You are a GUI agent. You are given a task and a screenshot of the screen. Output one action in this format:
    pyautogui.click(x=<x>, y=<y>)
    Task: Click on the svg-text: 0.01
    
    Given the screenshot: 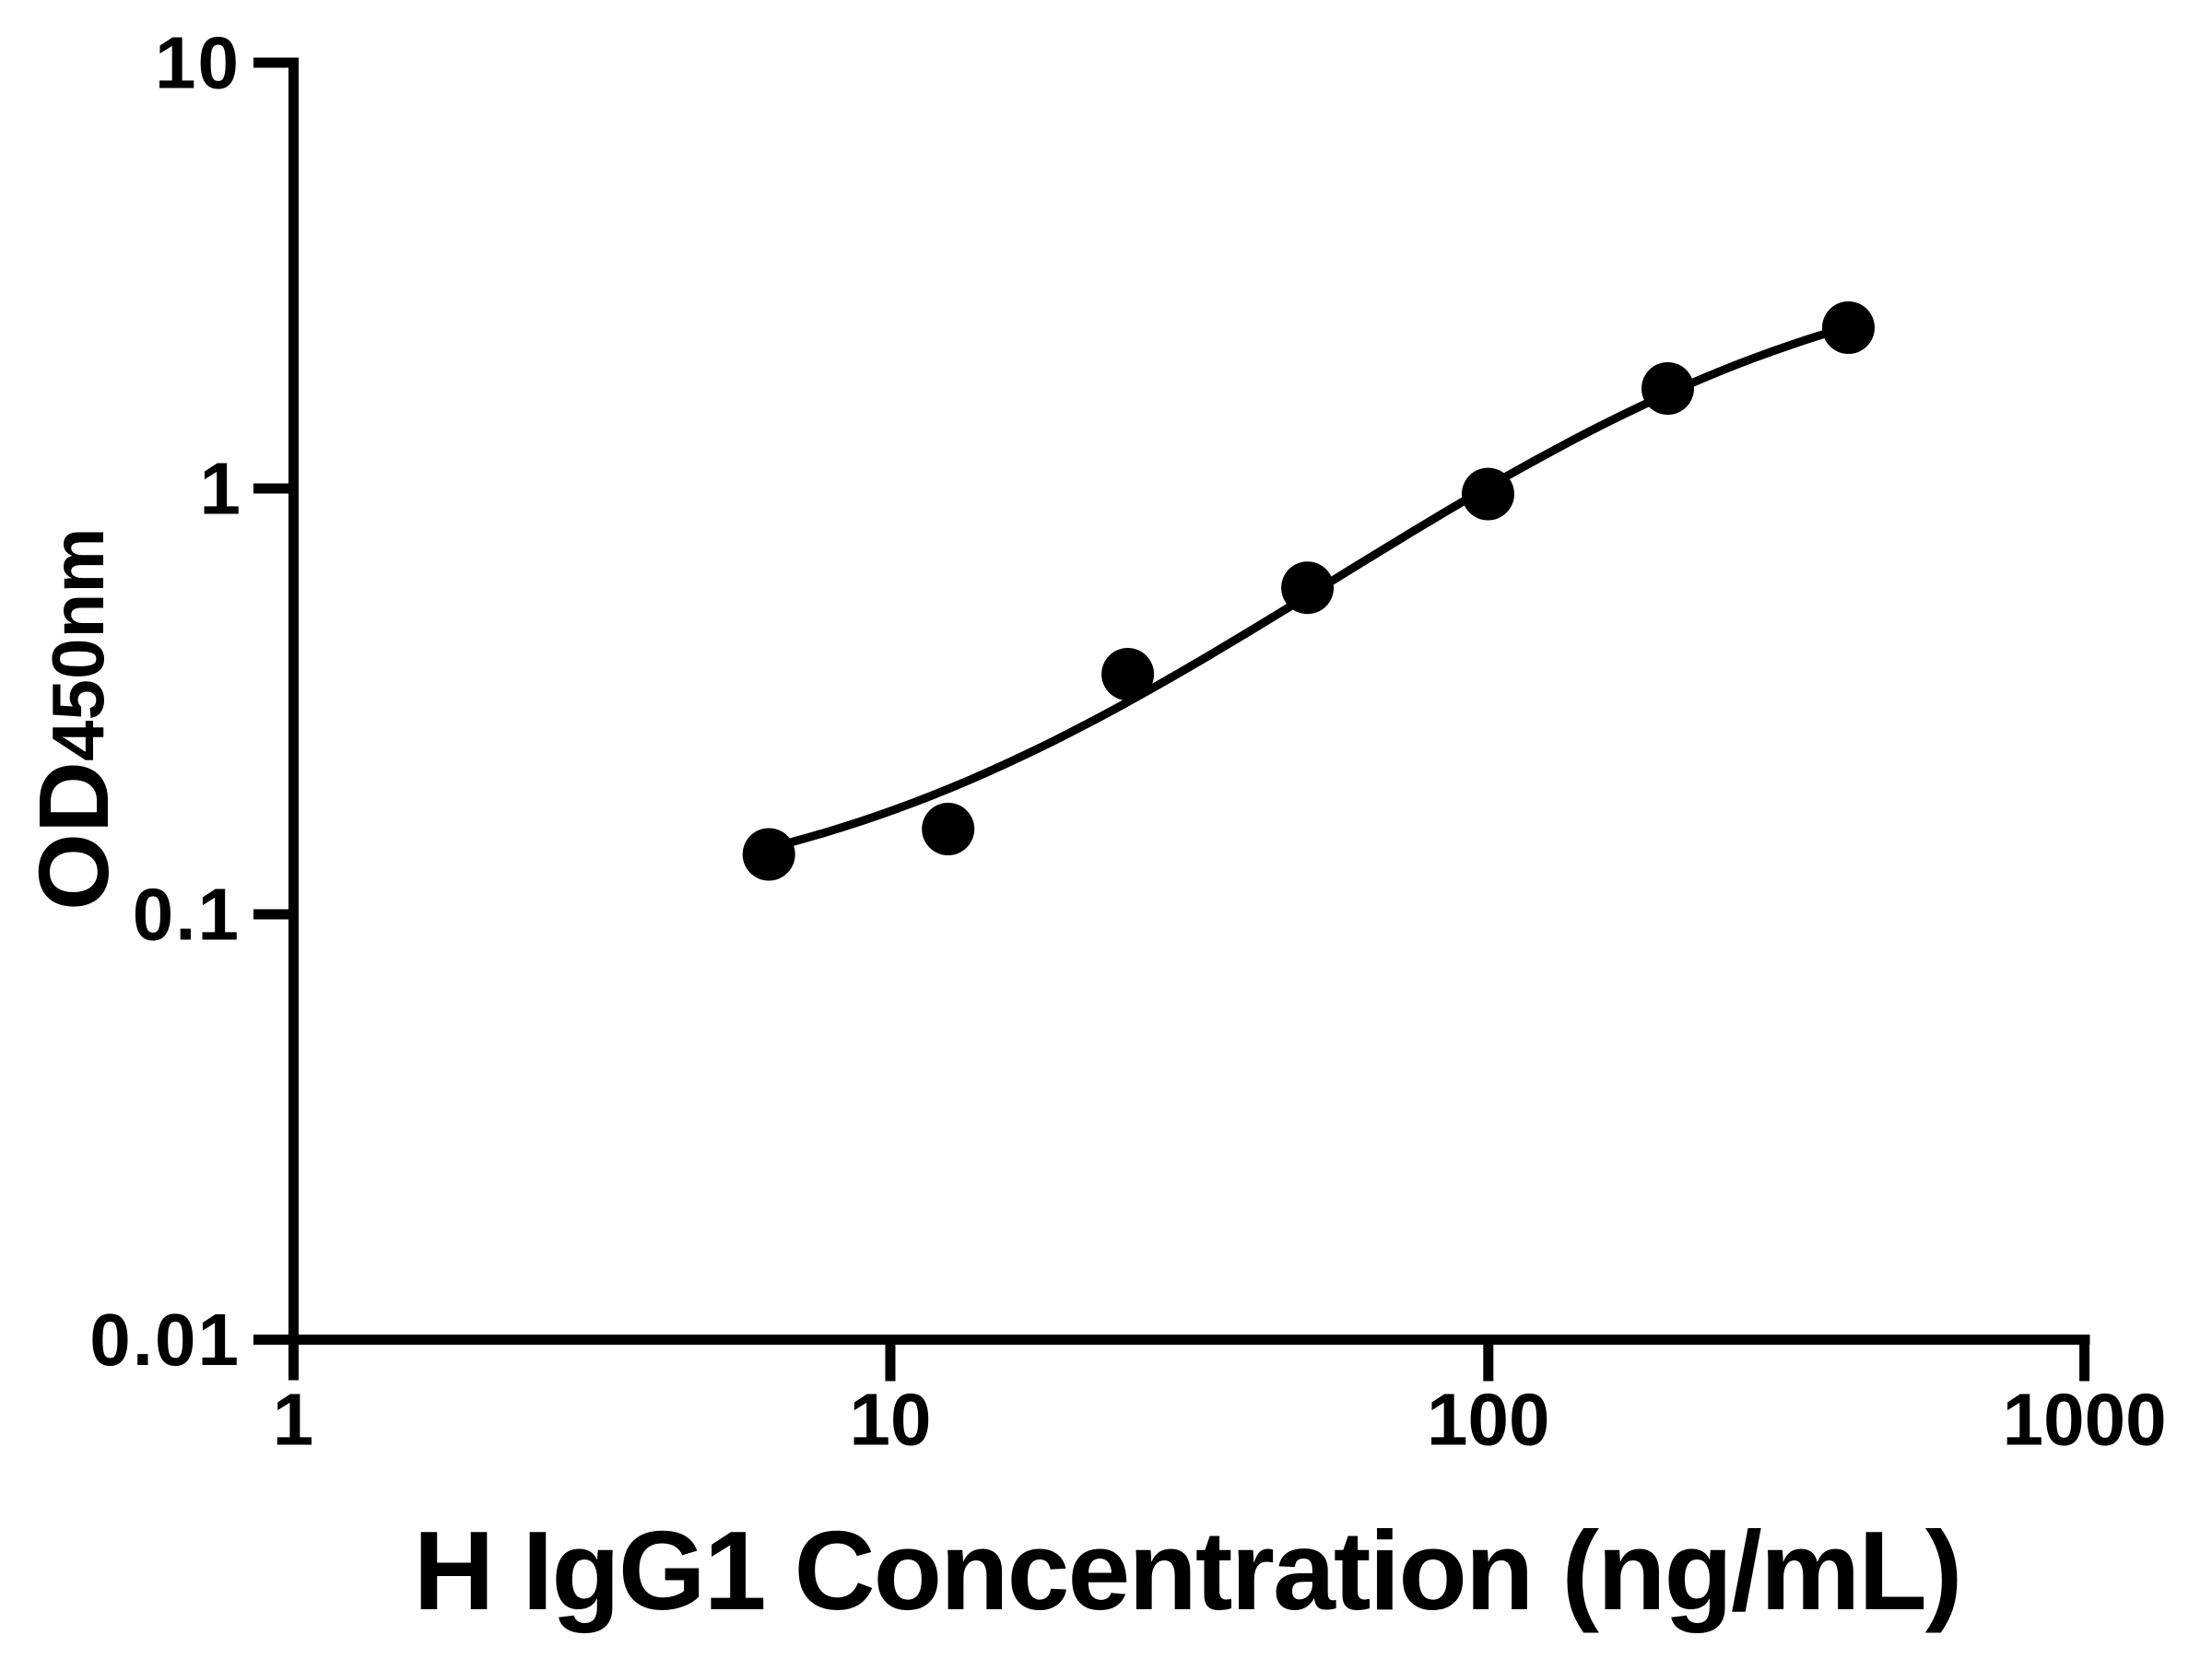 What is the action you would take?
    pyautogui.click(x=165, y=1340)
    